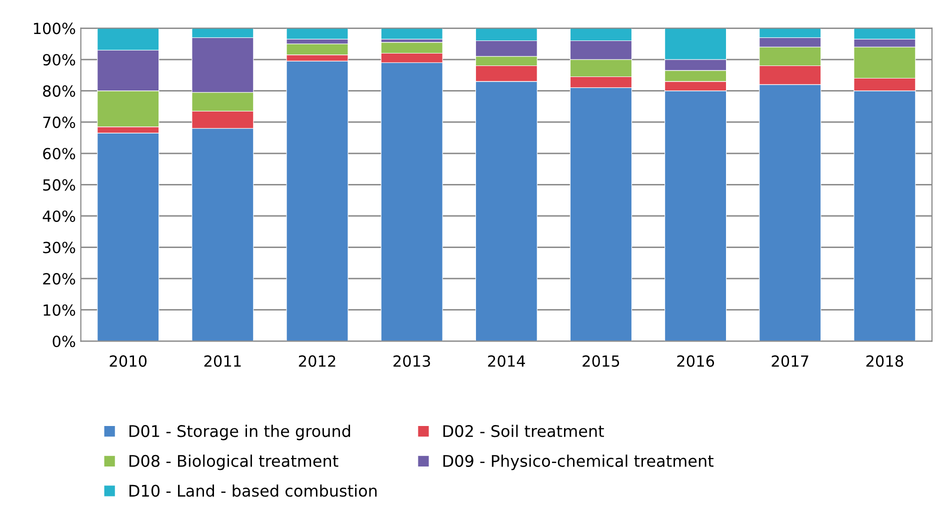  What do you see at coordinates (59, 122) in the screenshot?
I see `y-tick-label: 70%` at bounding box center [59, 122].